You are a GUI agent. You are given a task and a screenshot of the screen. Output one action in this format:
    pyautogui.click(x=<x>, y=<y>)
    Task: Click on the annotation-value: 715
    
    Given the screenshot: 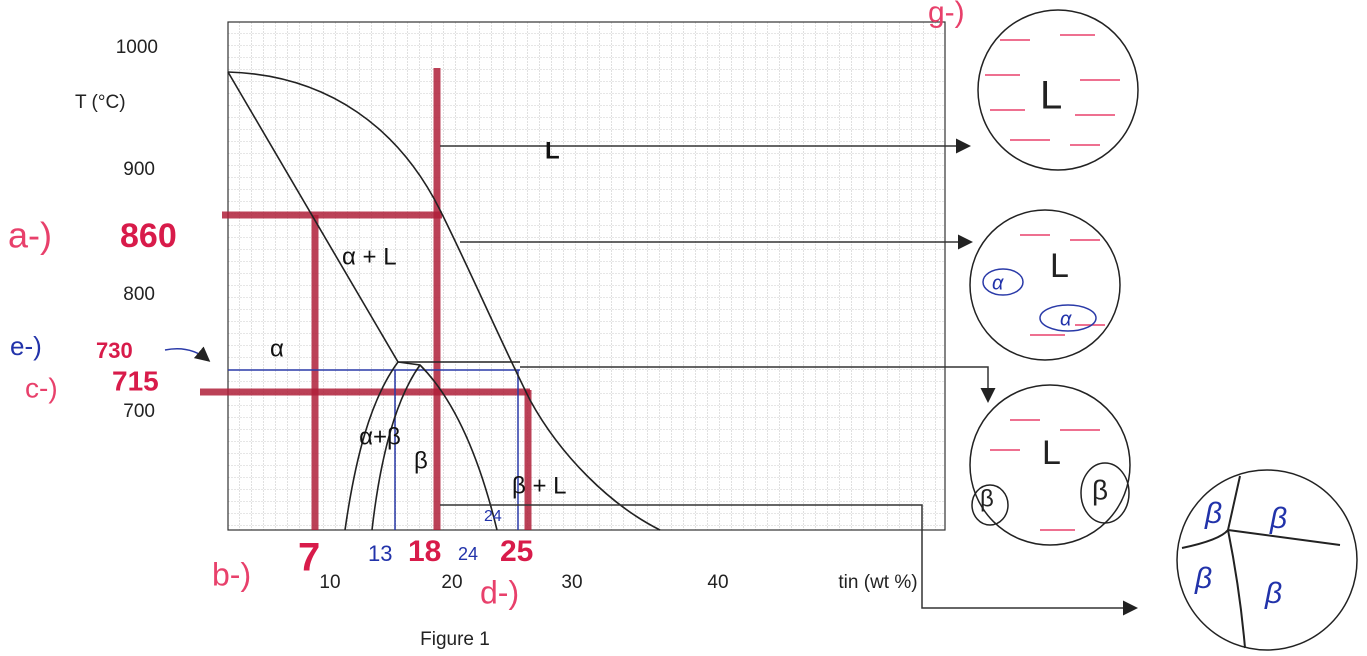 What is the action you would take?
    pyautogui.click(x=135, y=380)
    